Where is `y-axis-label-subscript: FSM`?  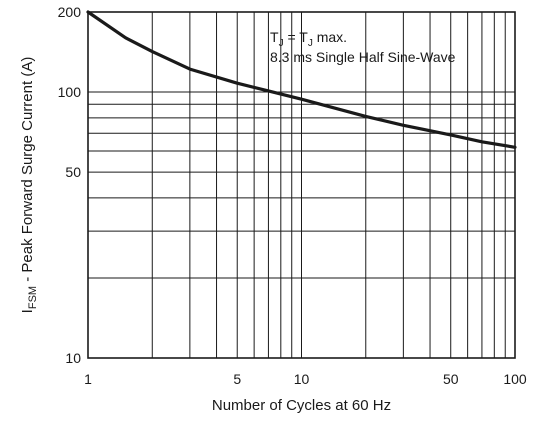 y-axis-label-subscript: FSM is located at coordinates (33, 297).